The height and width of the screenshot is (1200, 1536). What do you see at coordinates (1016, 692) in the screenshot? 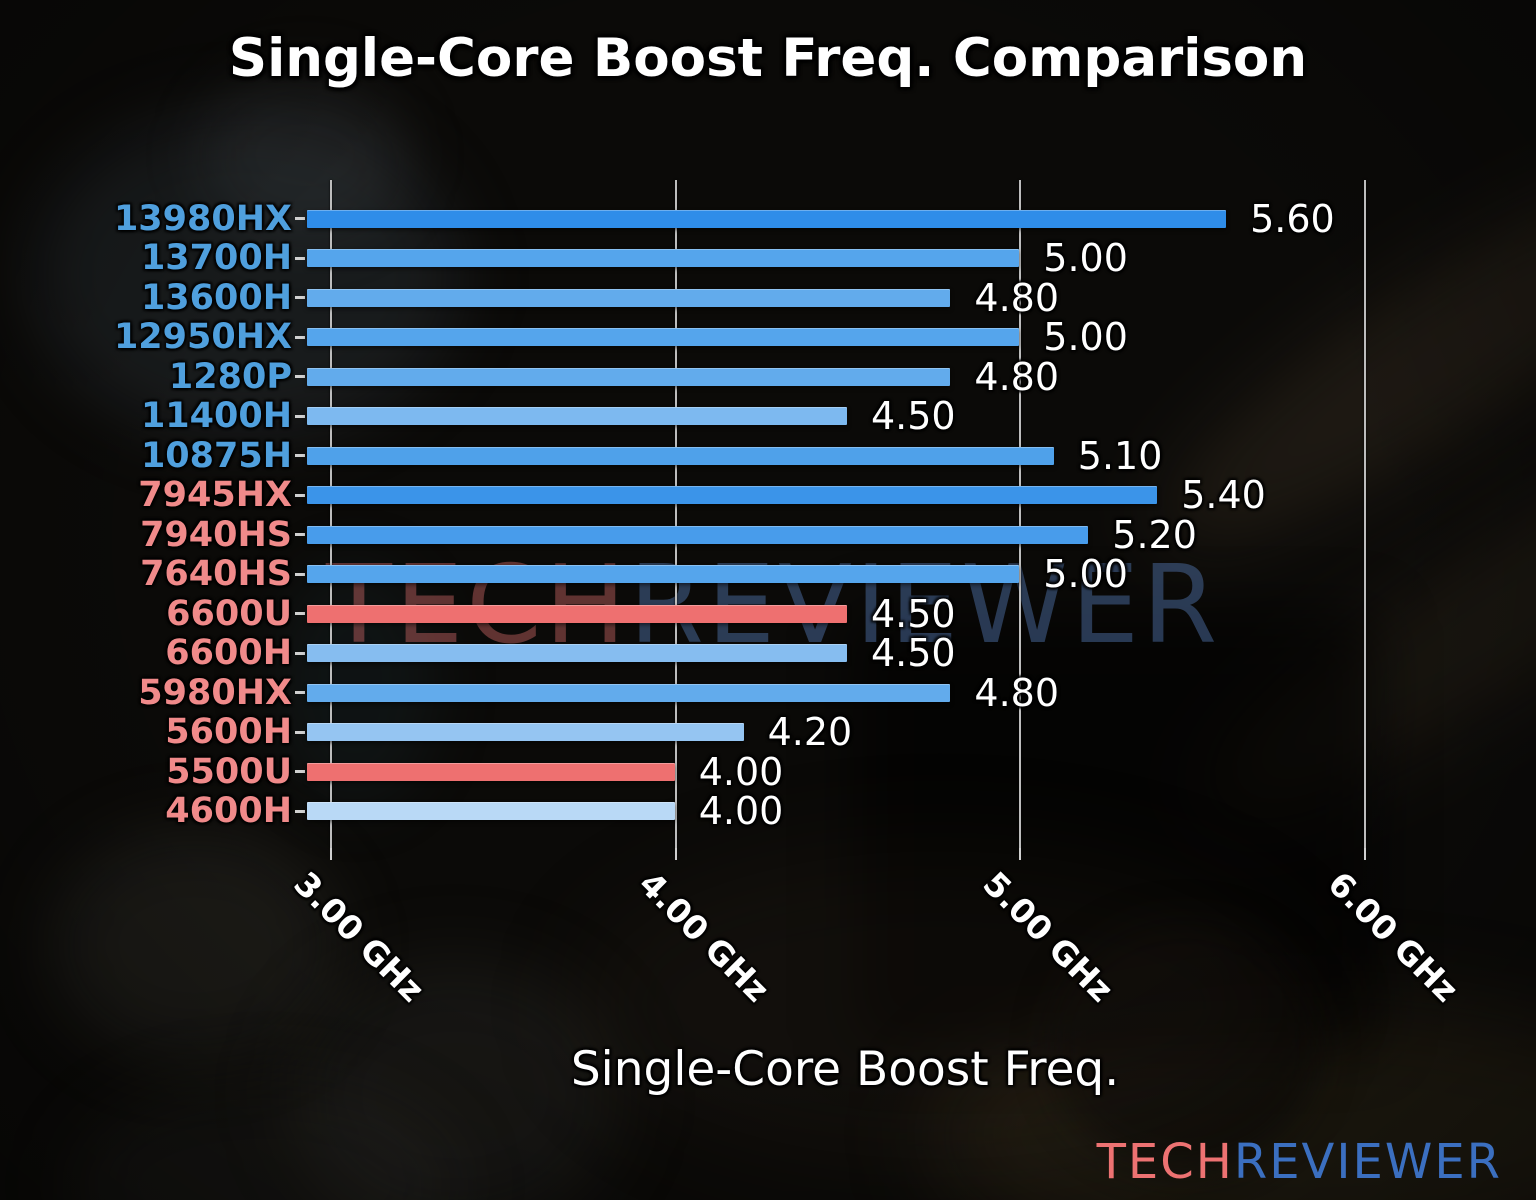
I see `value-label-5980hx: 4.80` at bounding box center [1016, 692].